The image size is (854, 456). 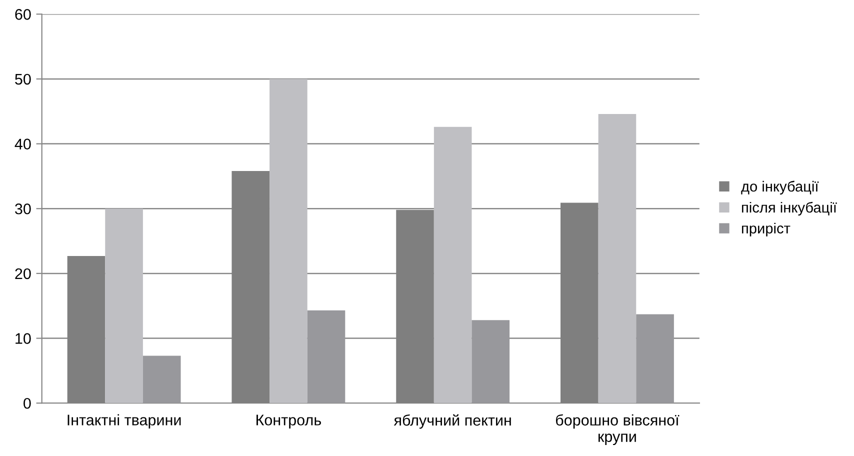 What do you see at coordinates (780, 187) in the screenshot?
I see `legend-label: до інкубації` at bounding box center [780, 187].